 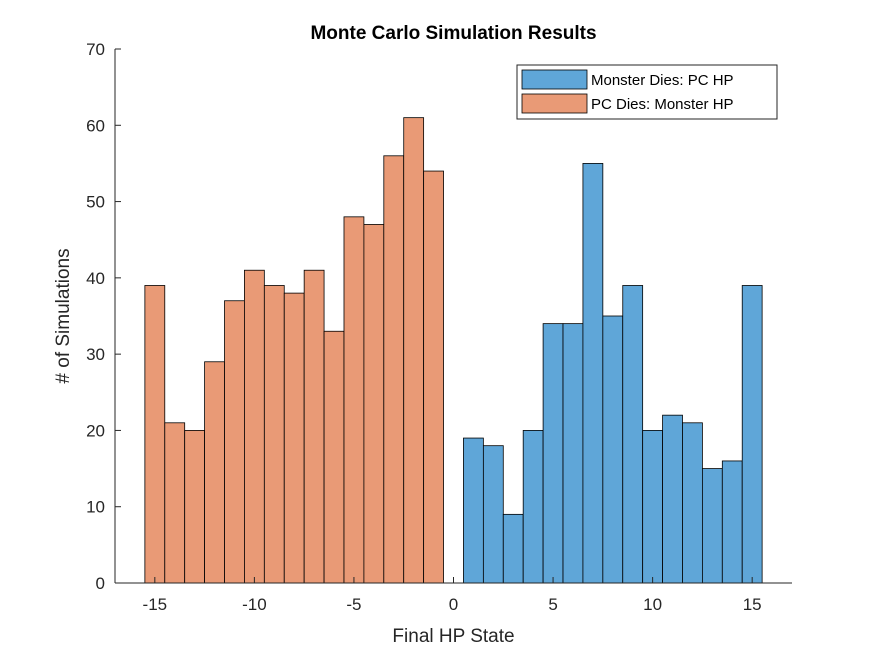 I want to click on y-tick-label-3: 30, so click(x=95, y=354).